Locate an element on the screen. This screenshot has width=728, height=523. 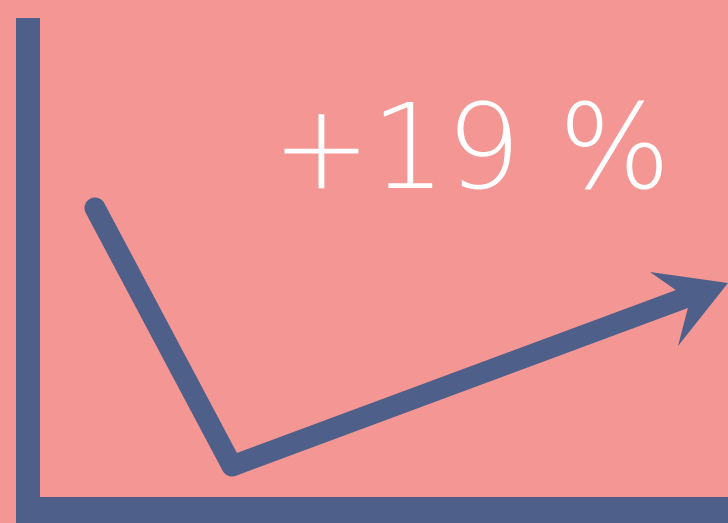
vertical-axis is located at coordinates (28, 270).